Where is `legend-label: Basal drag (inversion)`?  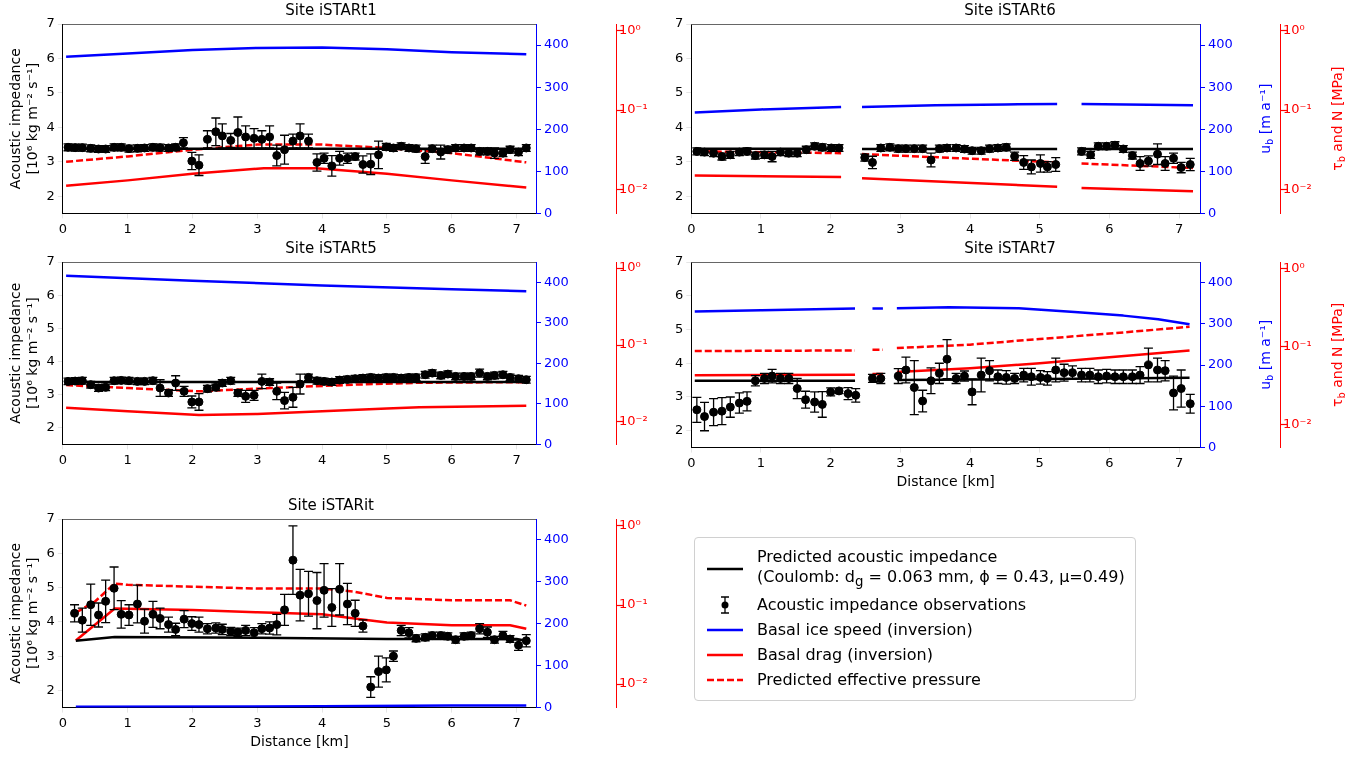 legend-label: Basal drag (inversion) is located at coordinates (845, 654).